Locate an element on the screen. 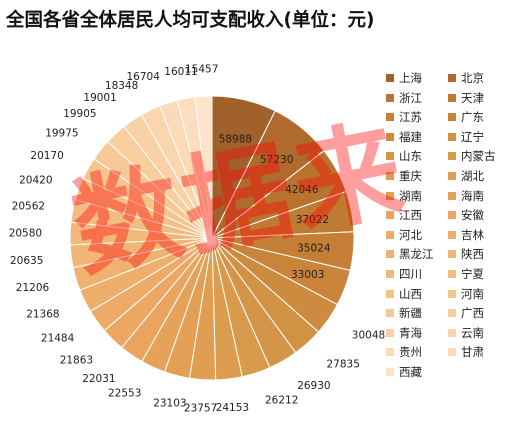  legend-item-山西: 山西 is located at coordinates (404, 294).